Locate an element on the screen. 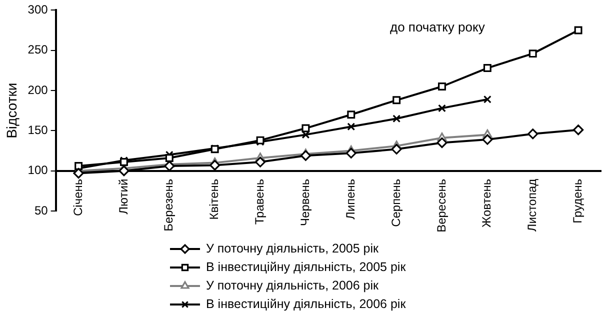  x-tick-label: Серпень is located at coordinates (395, 202).